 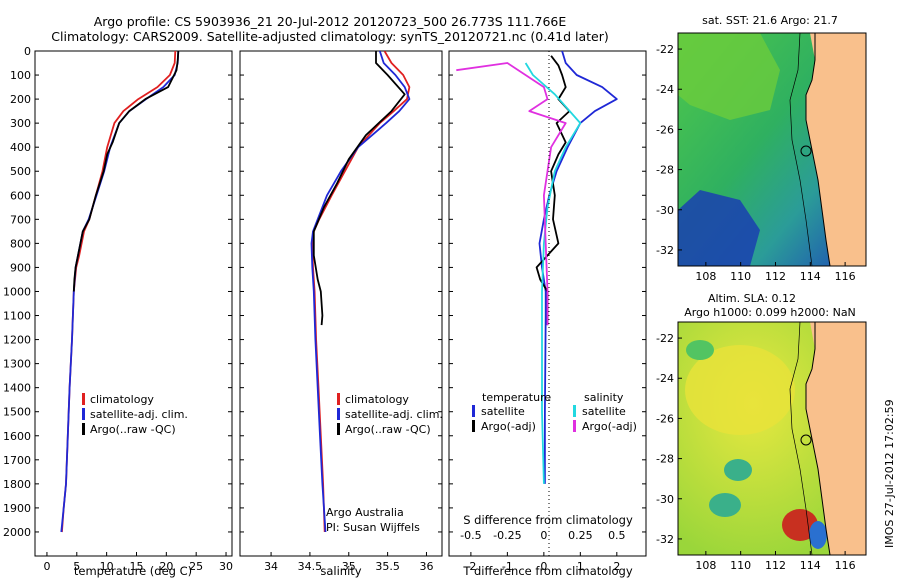 What do you see at coordinates (507, 566) in the screenshot?
I see `x-tick-label: -1` at bounding box center [507, 566].